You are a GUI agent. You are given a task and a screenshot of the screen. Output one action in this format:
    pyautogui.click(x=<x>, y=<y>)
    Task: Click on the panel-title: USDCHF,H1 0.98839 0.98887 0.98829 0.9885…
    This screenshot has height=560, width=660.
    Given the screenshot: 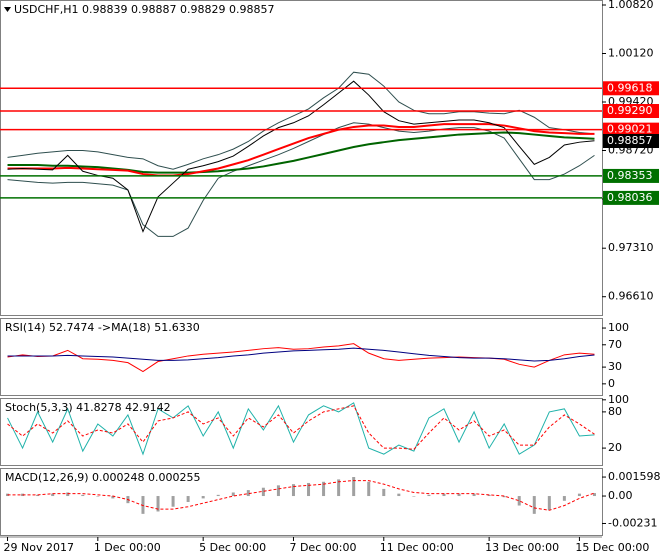 What is the action you would take?
    pyautogui.click(x=144, y=9)
    